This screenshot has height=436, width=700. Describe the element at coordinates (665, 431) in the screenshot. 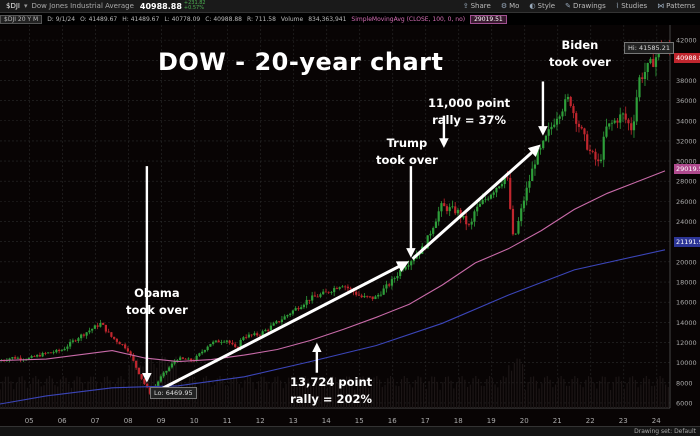

I see `drawing-set-label: Drawing set: Default` at that location.